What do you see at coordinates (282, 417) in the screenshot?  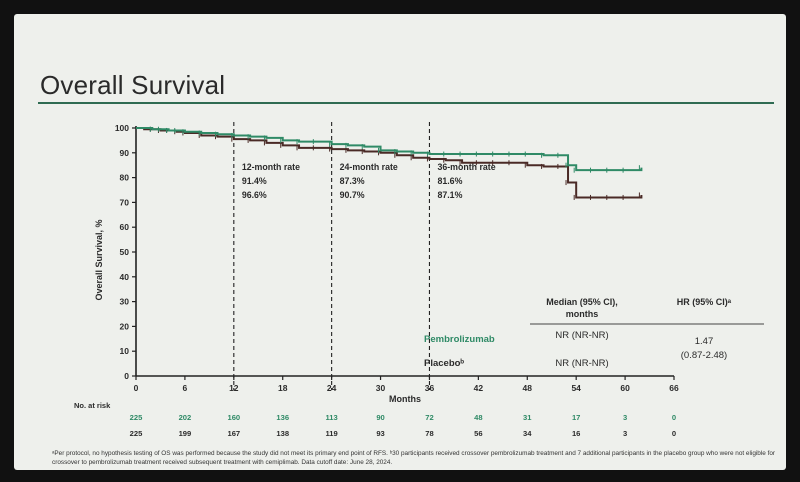 I see `at-risk-pembrolizumab: 136` at bounding box center [282, 417].